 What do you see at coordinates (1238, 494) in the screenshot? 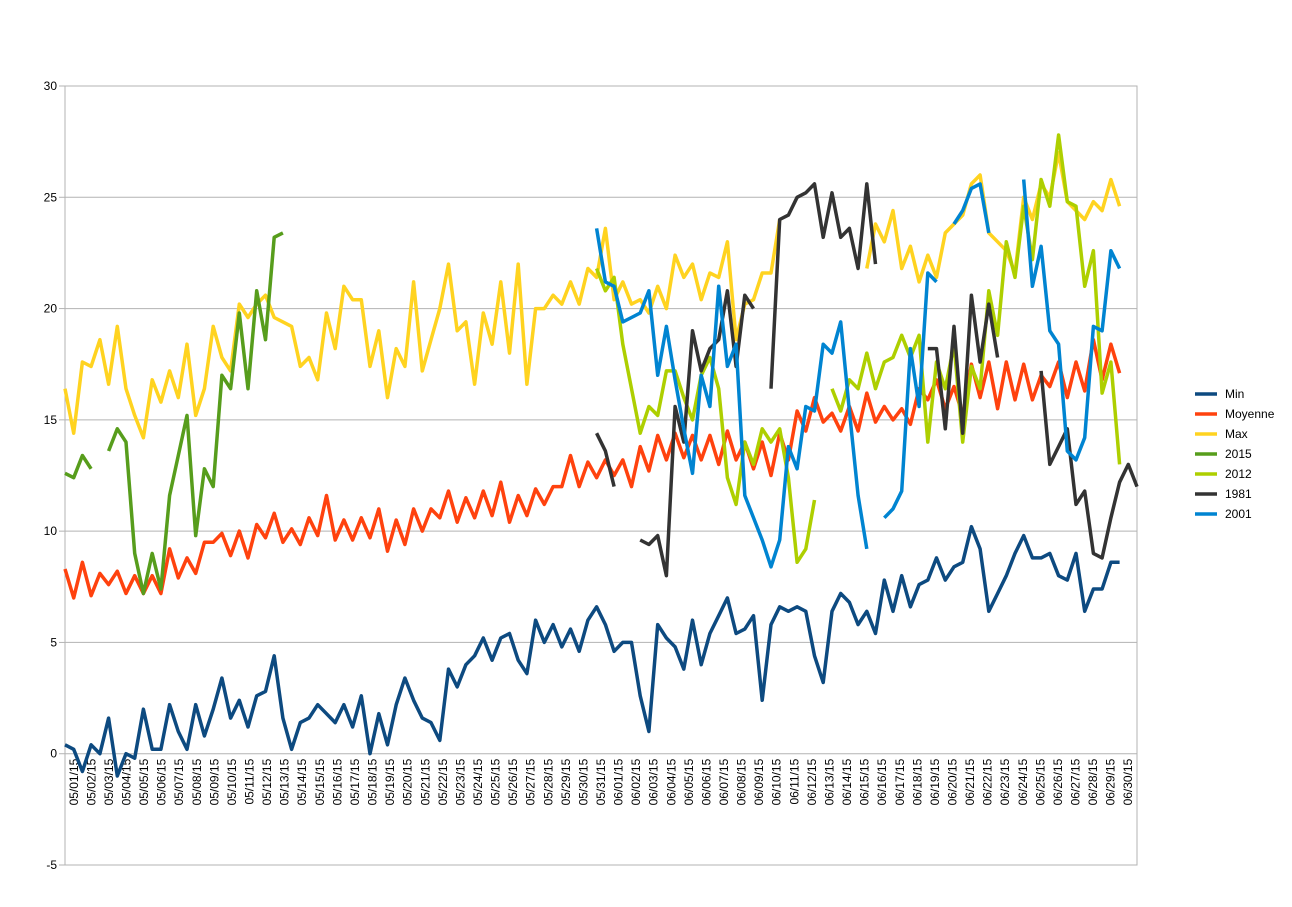
I see `legend-label: 1981` at bounding box center [1238, 494].